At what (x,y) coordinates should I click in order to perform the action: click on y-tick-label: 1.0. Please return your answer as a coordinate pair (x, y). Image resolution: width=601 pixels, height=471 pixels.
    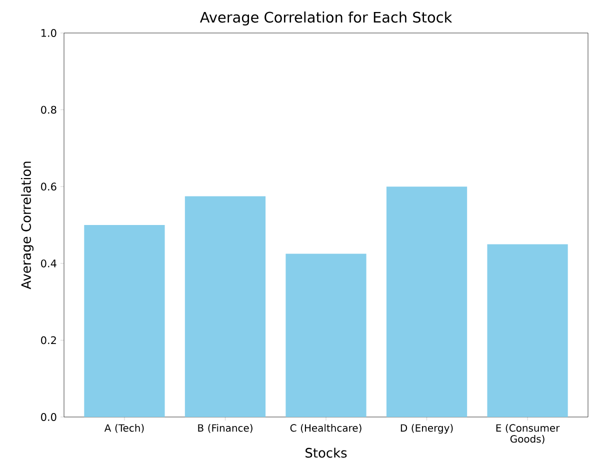
    Looking at the image, I should click on (48, 33).